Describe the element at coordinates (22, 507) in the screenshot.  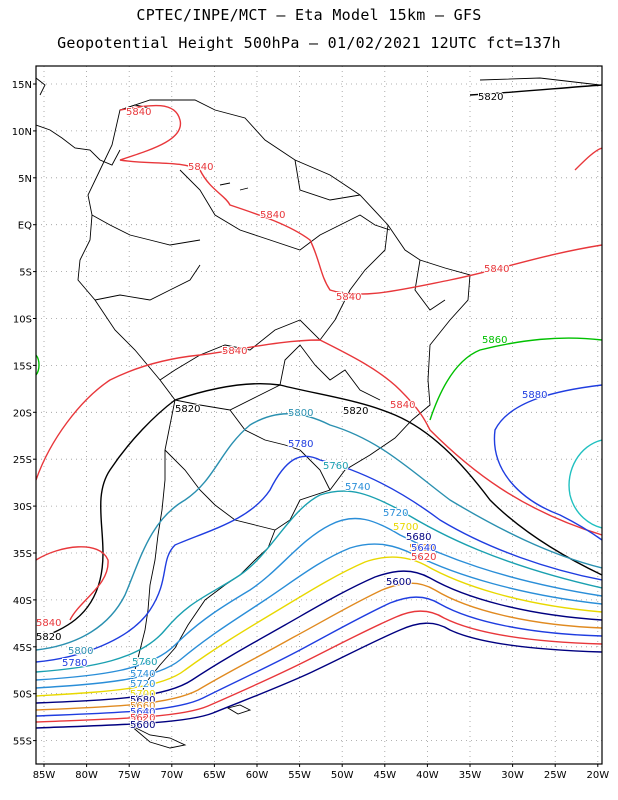
I see `lat-tick-label: 30S` at that location.